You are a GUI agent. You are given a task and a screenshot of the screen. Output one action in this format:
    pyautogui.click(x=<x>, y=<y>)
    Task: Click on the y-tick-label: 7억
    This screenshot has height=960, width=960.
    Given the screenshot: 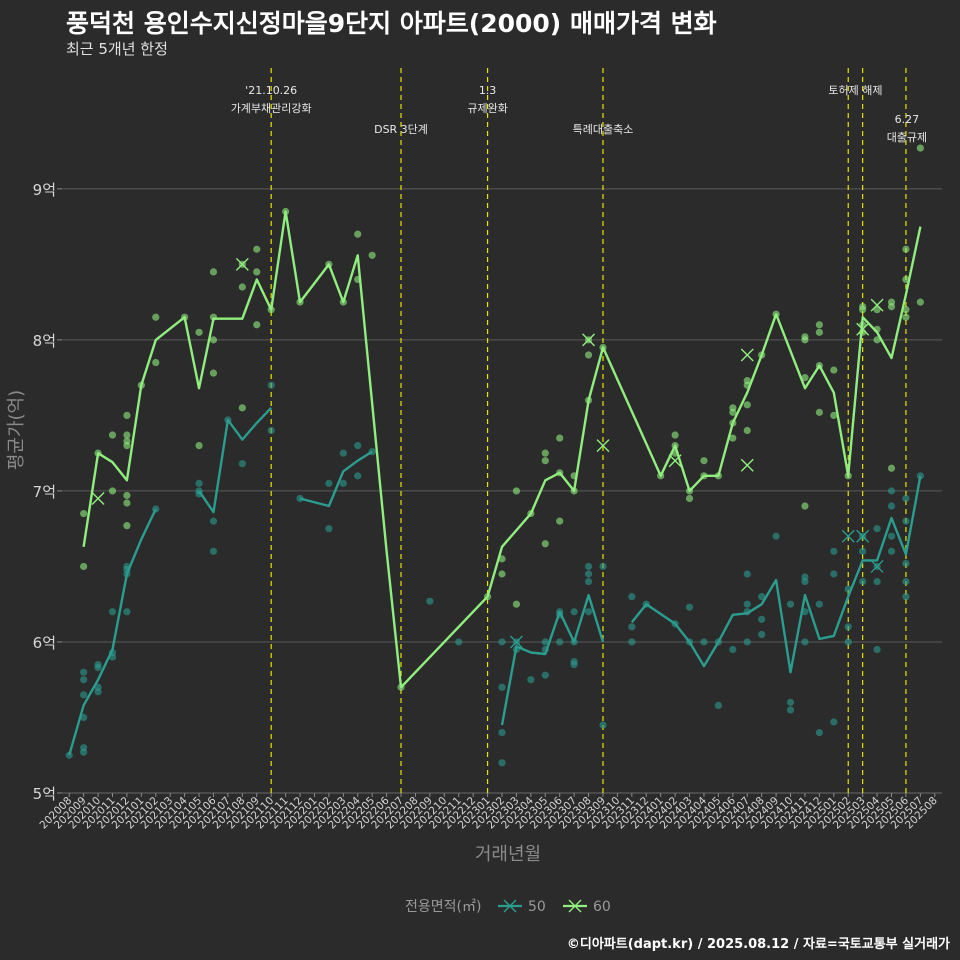 What is the action you would take?
    pyautogui.click(x=44, y=492)
    